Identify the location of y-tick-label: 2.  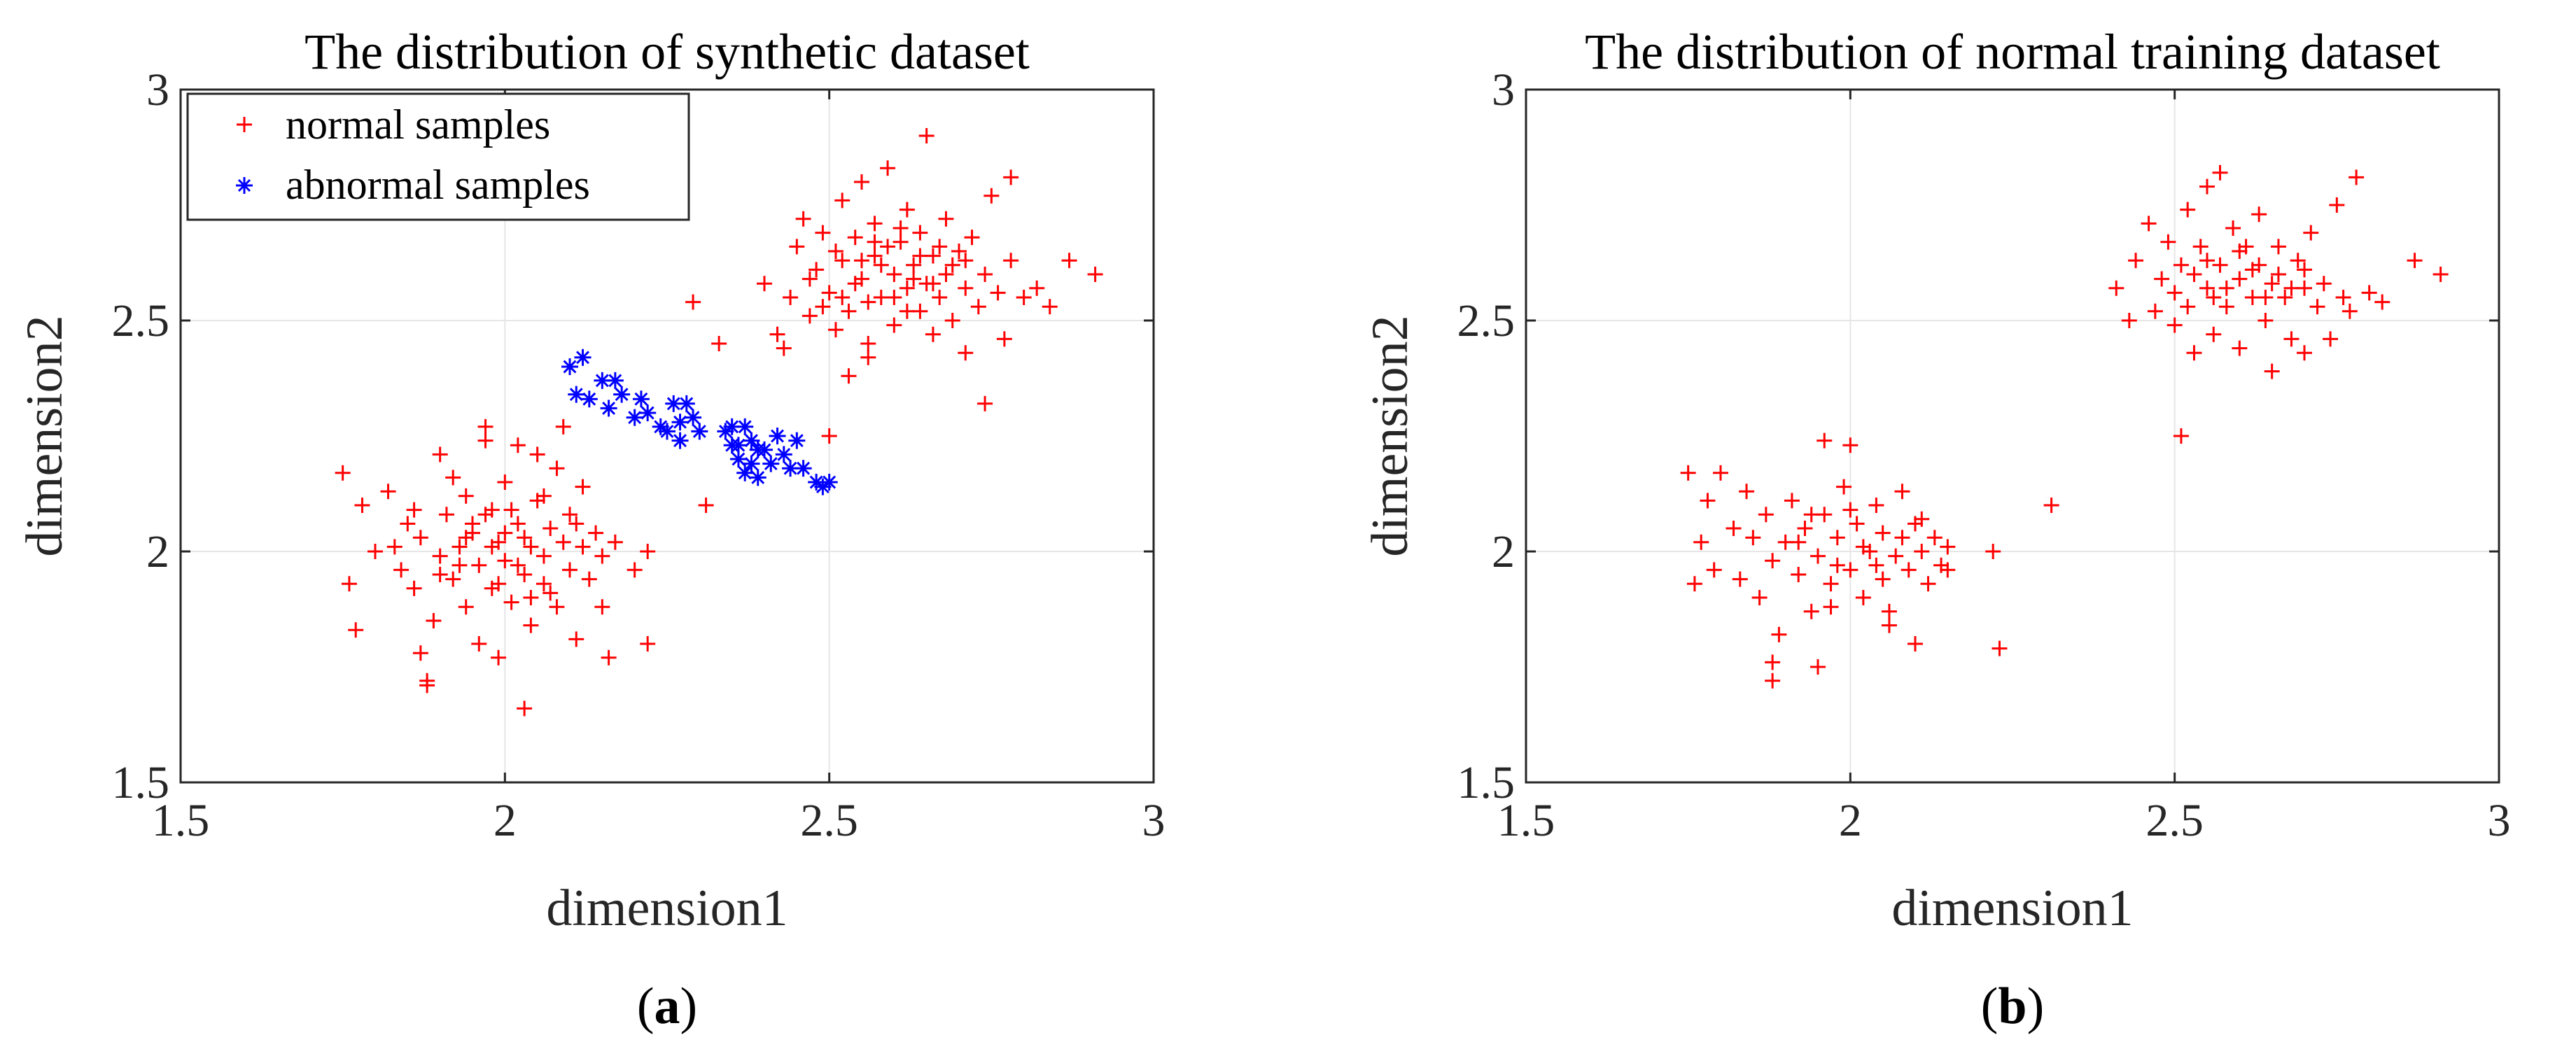
(157, 551).